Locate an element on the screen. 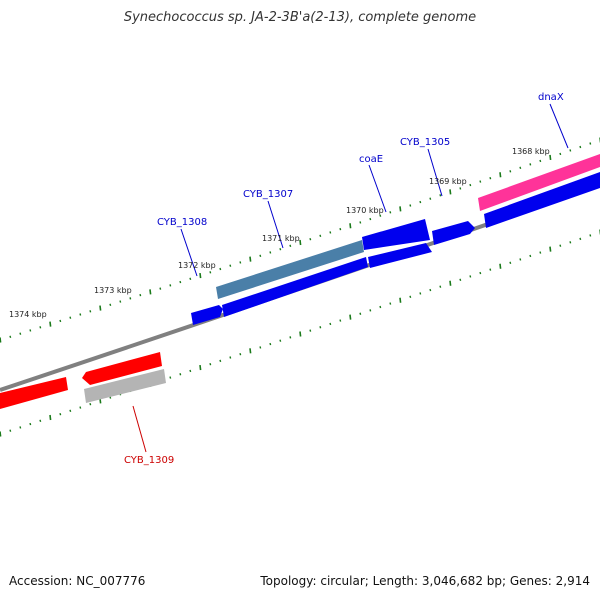 The height and width of the screenshot is (600, 600). gene-label-cyb1307: CYB_1307 is located at coordinates (268, 194).